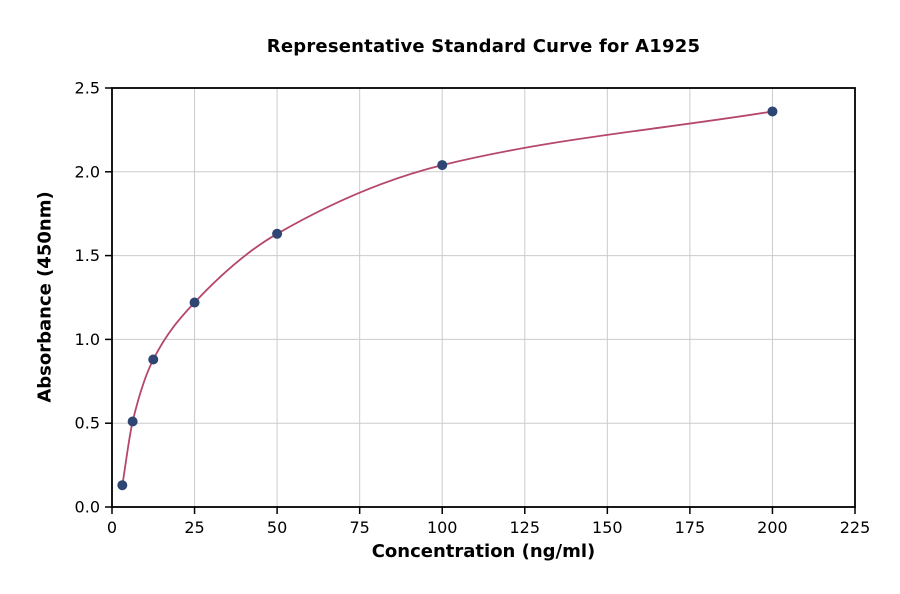  What do you see at coordinates (607, 527) in the screenshot?
I see `x-tick-label: 150` at bounding box center [607, 527].